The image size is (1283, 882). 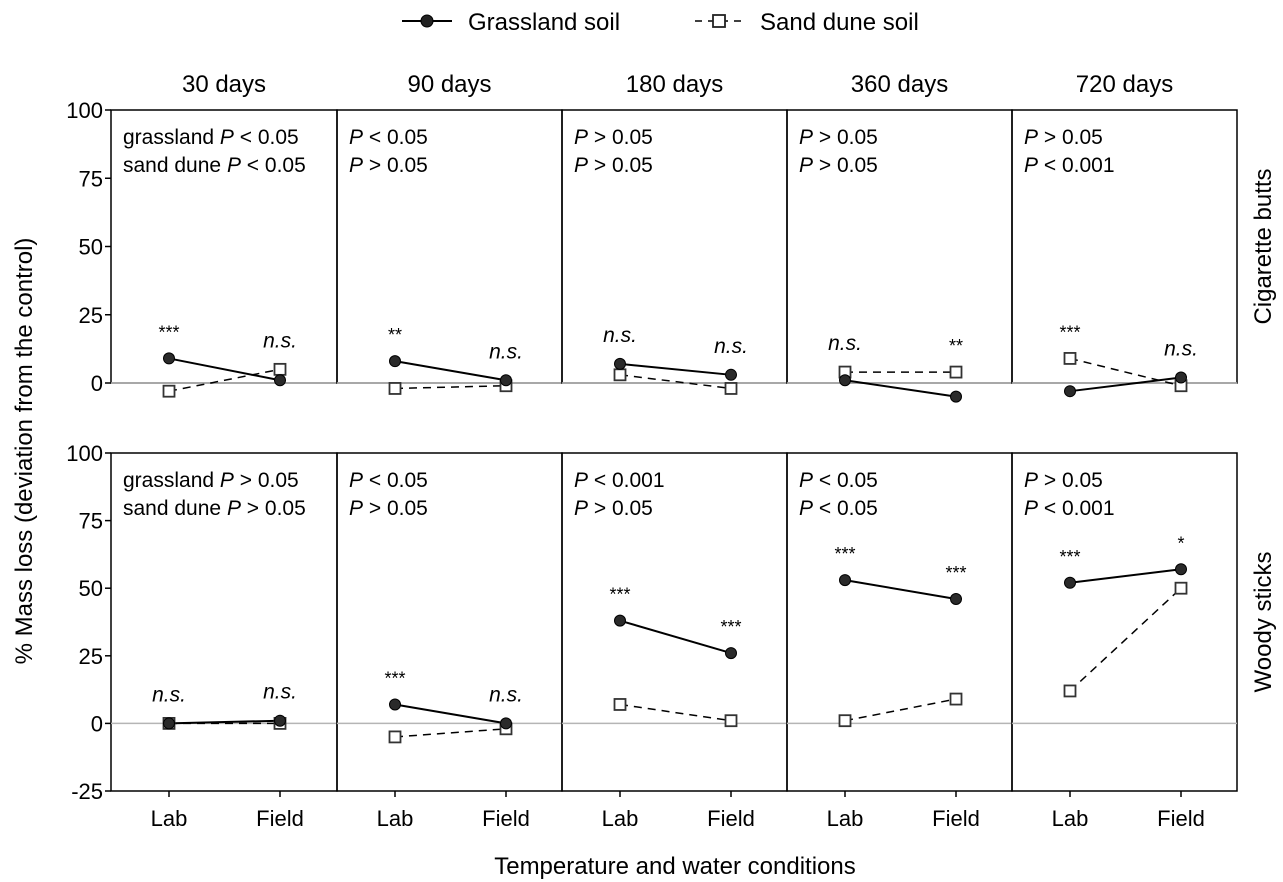 I want to click on y-tick-label: 50, so click(x=91, y=588).